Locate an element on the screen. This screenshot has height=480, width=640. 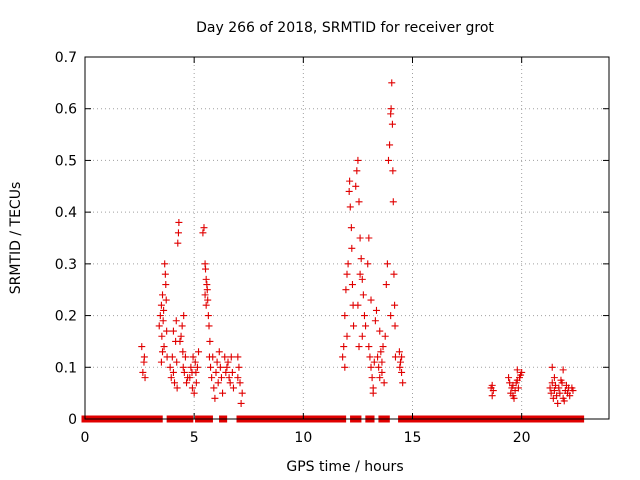
y-tick-label: 0.5 is located at coordinates (66, 161).